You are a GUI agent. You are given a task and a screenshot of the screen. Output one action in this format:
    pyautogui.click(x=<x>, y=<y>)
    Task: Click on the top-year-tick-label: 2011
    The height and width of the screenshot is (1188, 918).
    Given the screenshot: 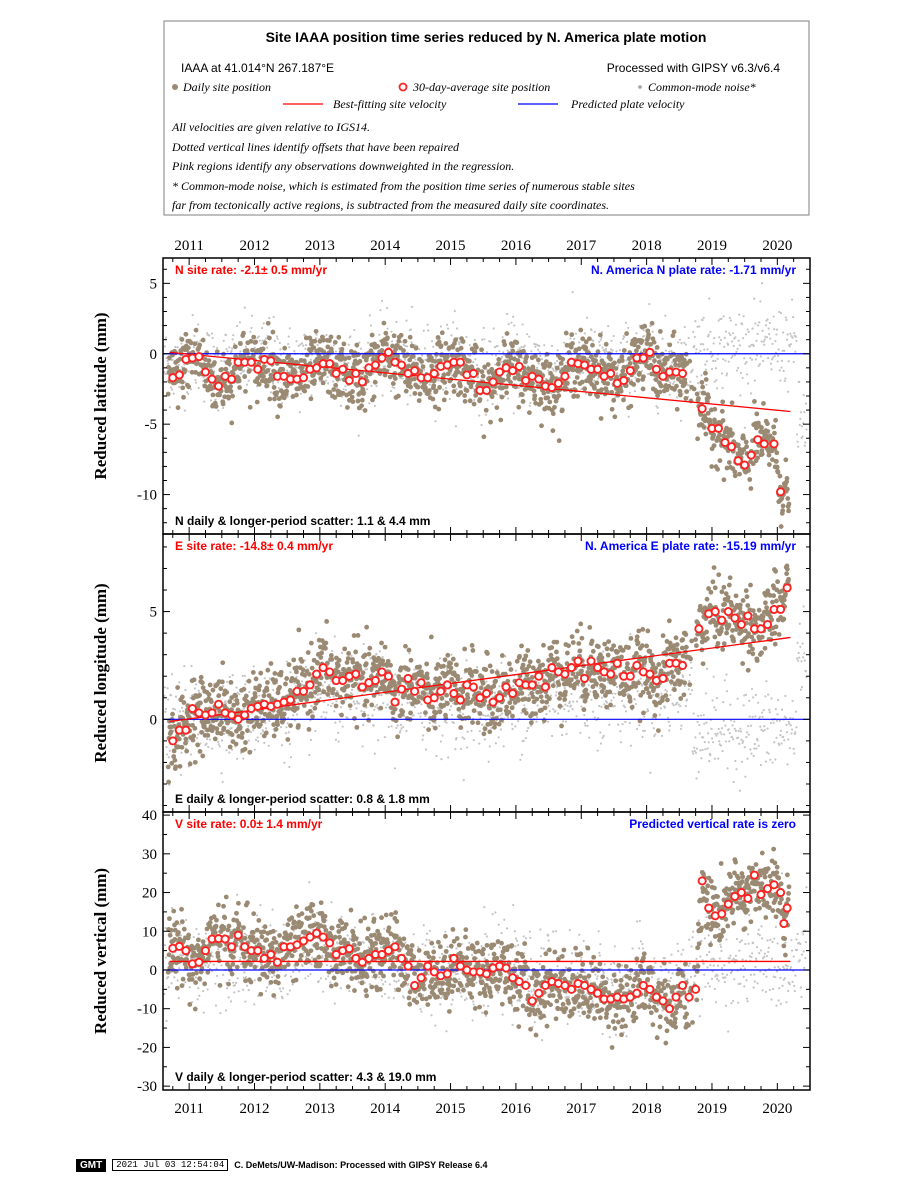 What is the action you would take?
    pyautogui.click(x=188, y=246)
    